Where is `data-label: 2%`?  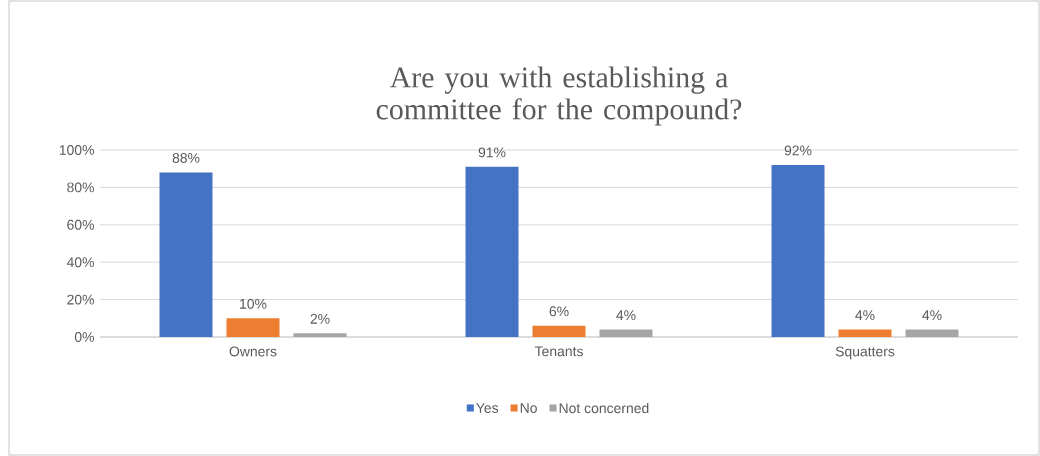 data-label: 2% is located at coordinates (320, 318).